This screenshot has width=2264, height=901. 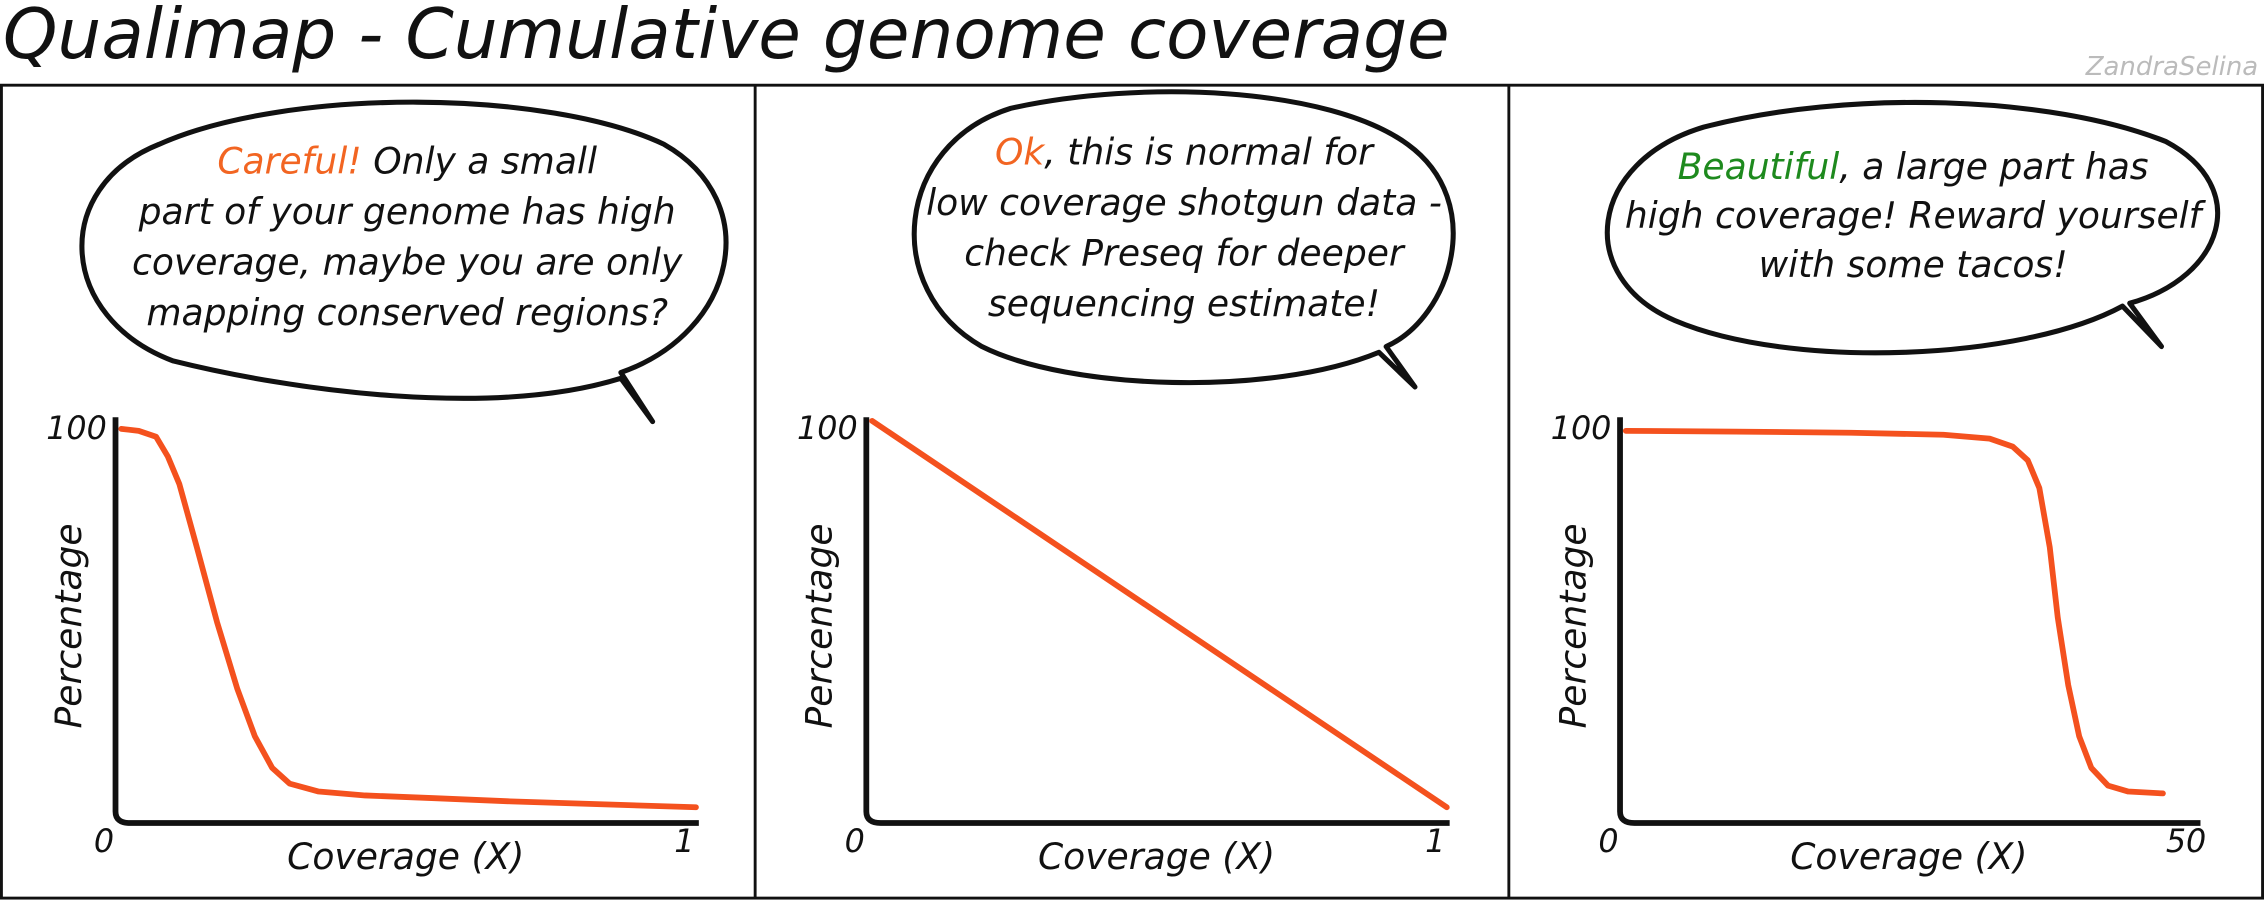 I want to click on speech-run: , this is normal for, so click(x=1209, y=153).